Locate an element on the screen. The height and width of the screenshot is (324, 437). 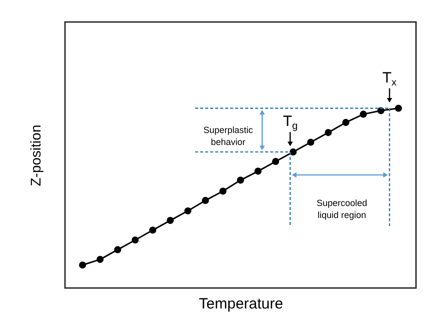
y-axis-title: Z-position is located at coordinates (36, 155).